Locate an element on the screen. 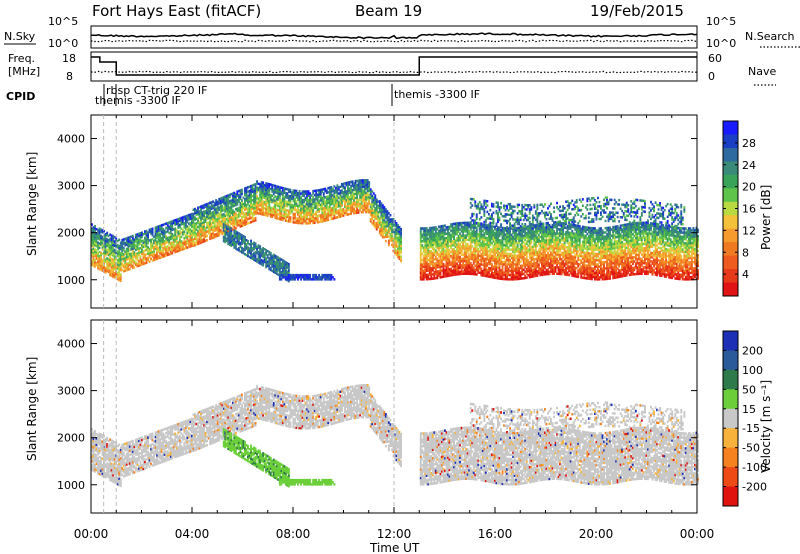 The width and height of the screenshot is (800, 554). freq-label-line1: Freq. is located at coordinates (21, 58).